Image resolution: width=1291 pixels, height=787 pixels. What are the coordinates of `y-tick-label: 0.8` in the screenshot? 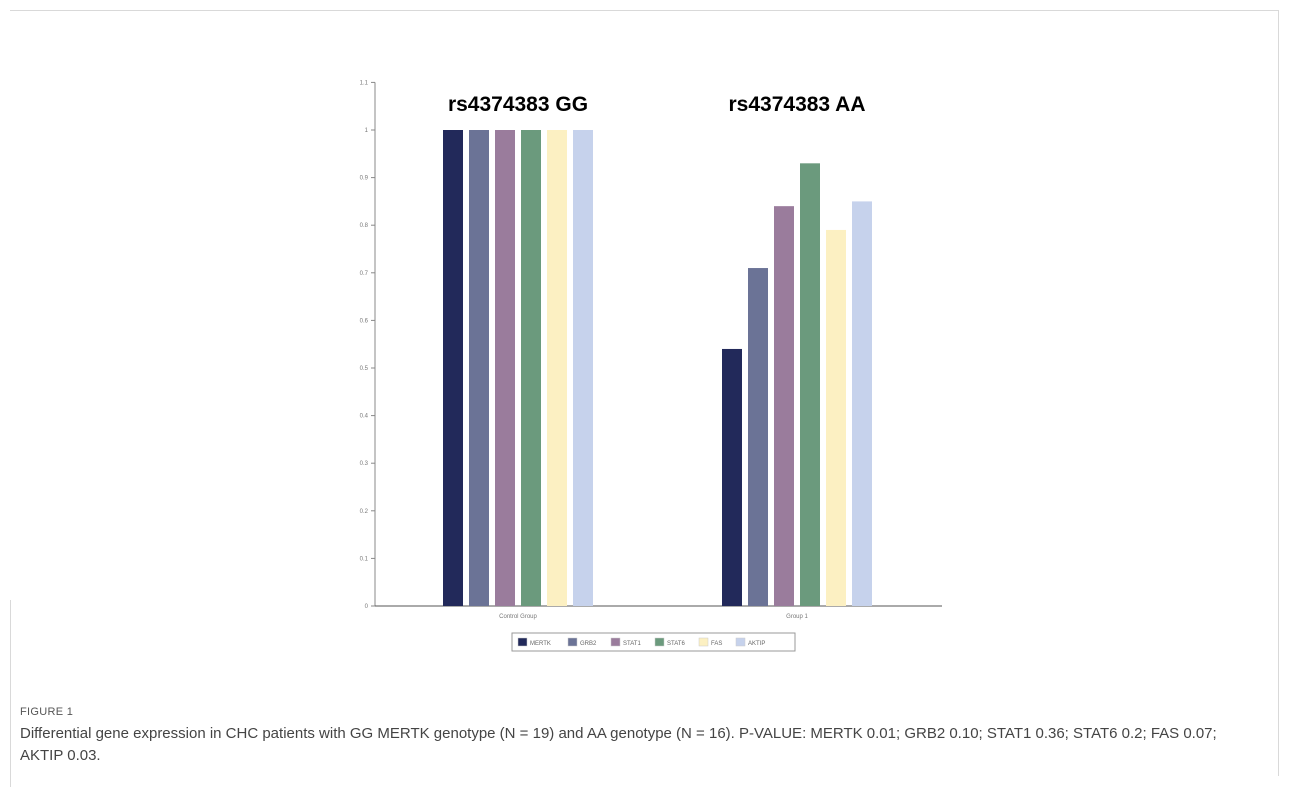 It's located at (364, 226).